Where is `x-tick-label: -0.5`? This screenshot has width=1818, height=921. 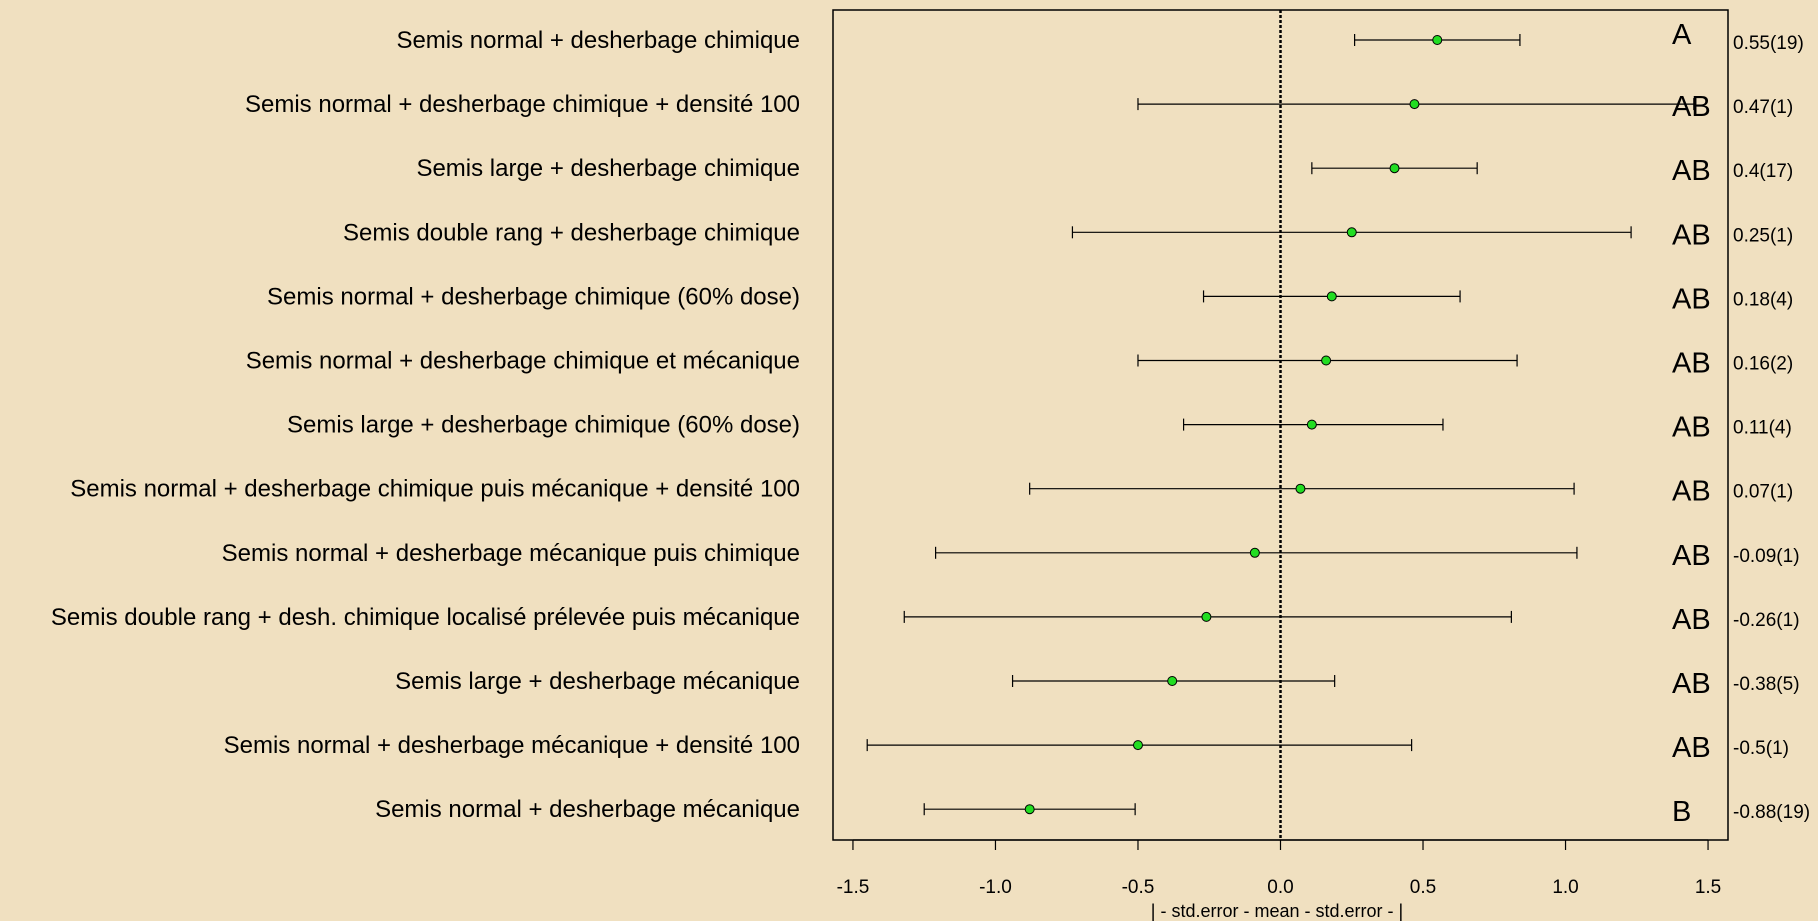
x-tick-label: -0.5 is located at coordinates (1138, 887).